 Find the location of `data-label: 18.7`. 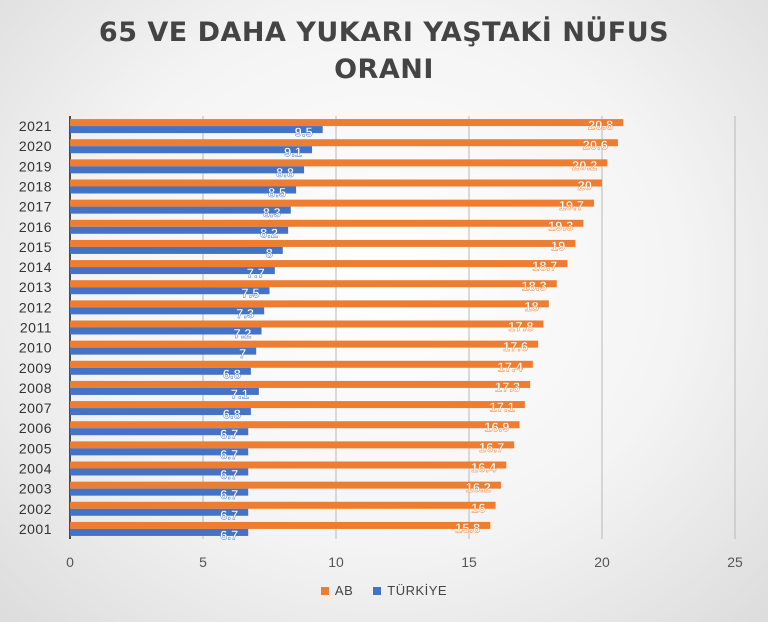

data-label: 18.7 is located at coordinates (544, 266).